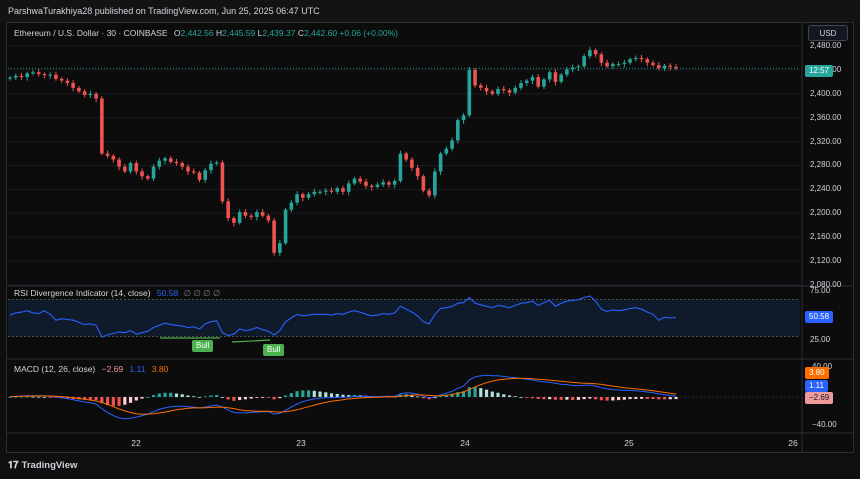 Image resolution: width=860 pixels, height=479 pixels. What do you see at coordinates (793, 443) in the screenshot?
I see `time-axis-label: 26` at bounding box center [793, 443].